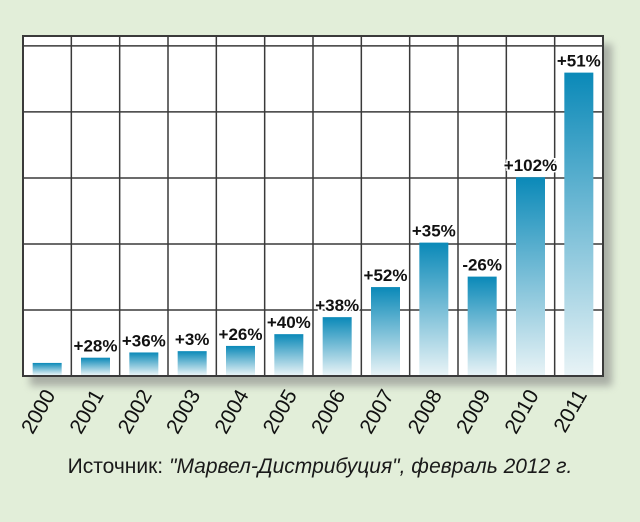 The image size is (640, 522). I want to click on data-label-2007: +52%, so click(386, 275).